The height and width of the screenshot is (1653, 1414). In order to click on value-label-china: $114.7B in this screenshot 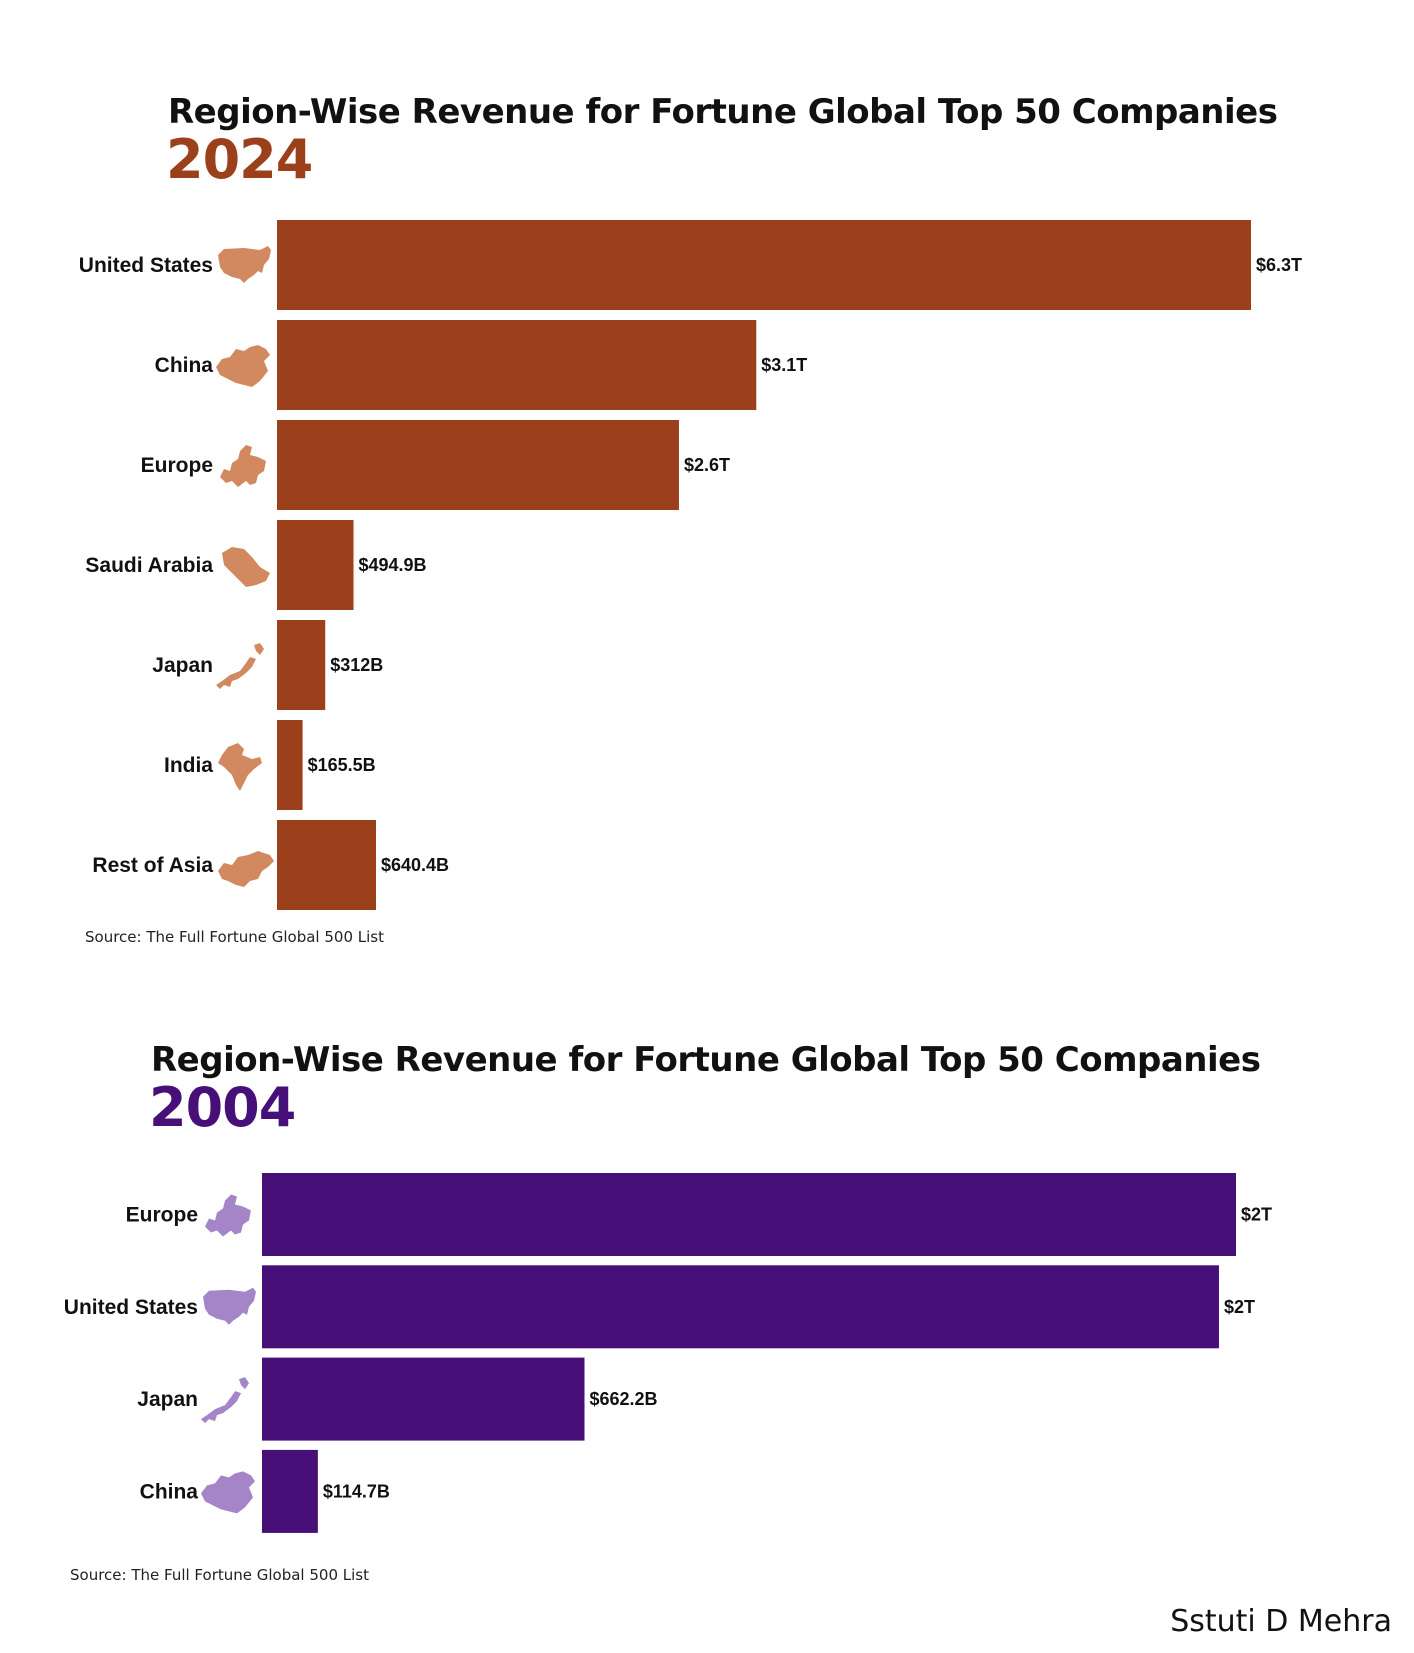, I will do `click(356, 1491)`.